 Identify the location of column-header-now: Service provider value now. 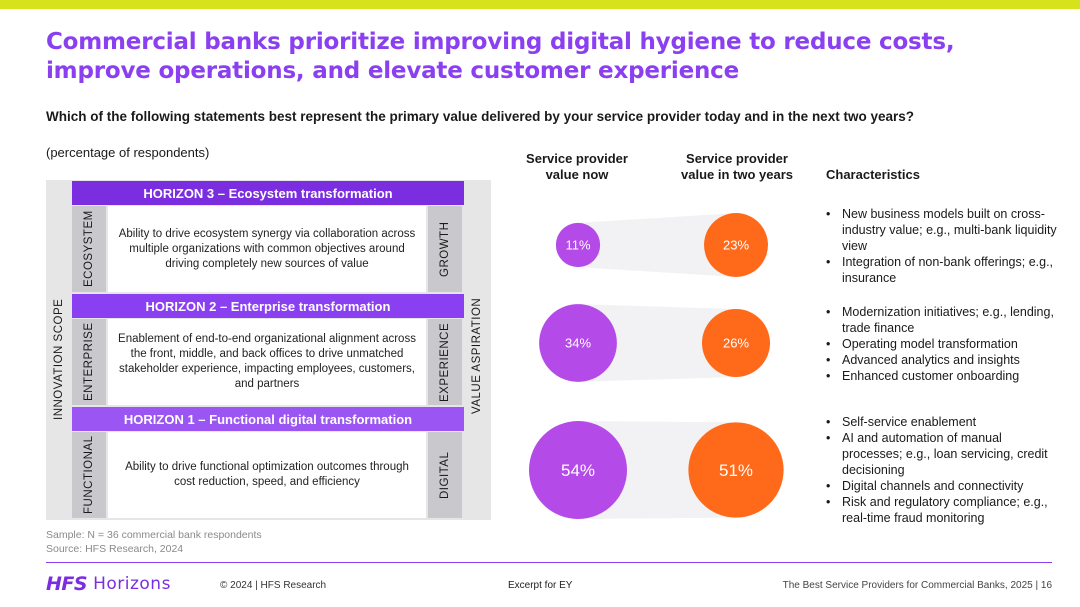
(577, 166).